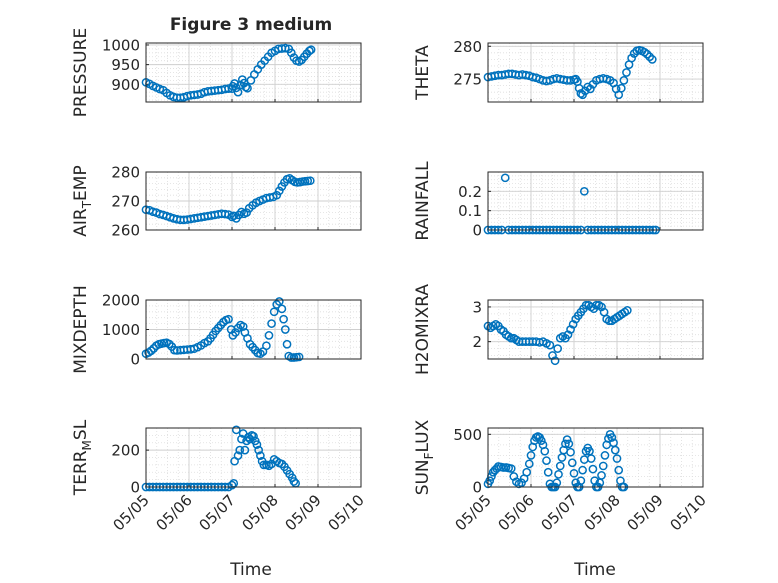  Describe the element at coordinates (558, 329) in the screenshot. I see `subplot-h2omixra: 2 3 H2OMIXRA` at that location.